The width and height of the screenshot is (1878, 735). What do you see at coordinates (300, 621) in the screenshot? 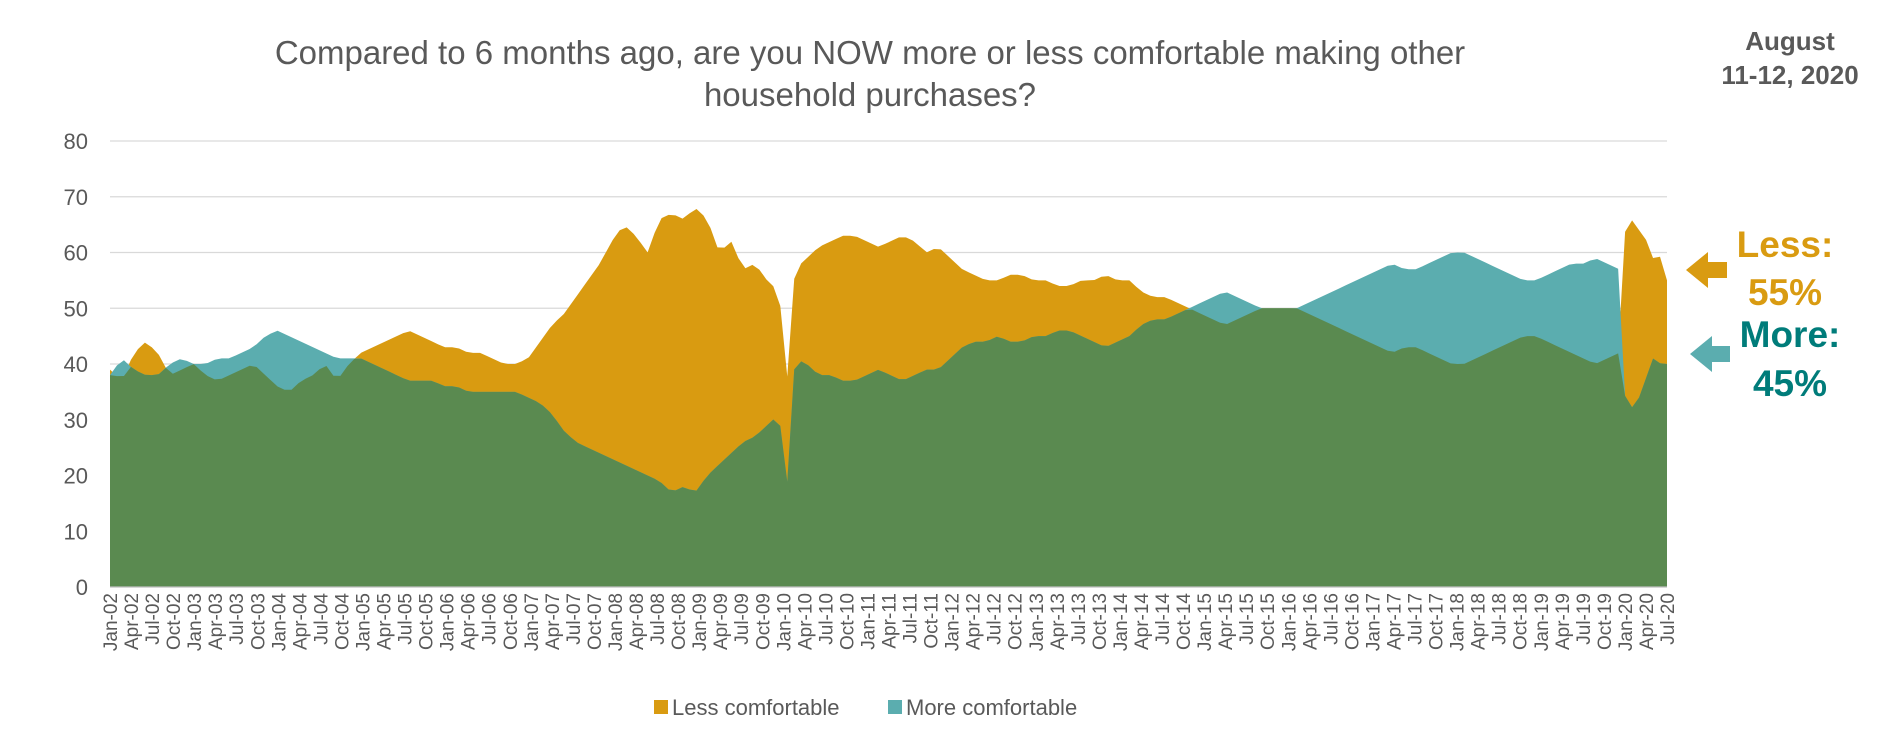
I see `x-tick-label: Apr-04` at bounding box center [300, 621].